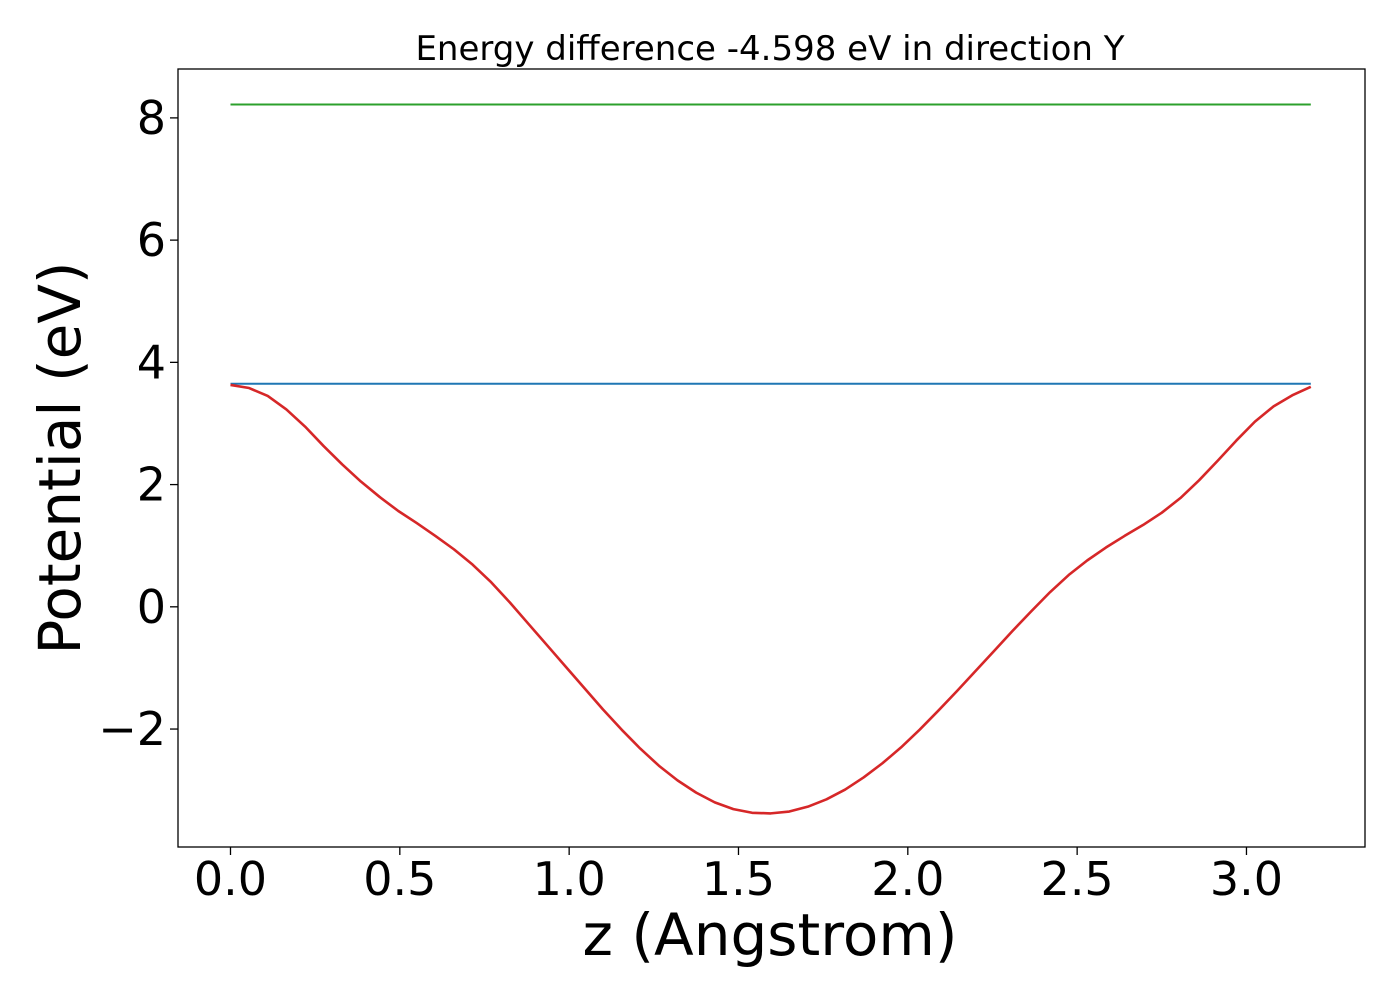 This screenshot has height=1000, width=1400. What do you see at coordinates (132, 729) in the screenshot?
I see `y-tick-label: −2` at bounding box center [132, 729].